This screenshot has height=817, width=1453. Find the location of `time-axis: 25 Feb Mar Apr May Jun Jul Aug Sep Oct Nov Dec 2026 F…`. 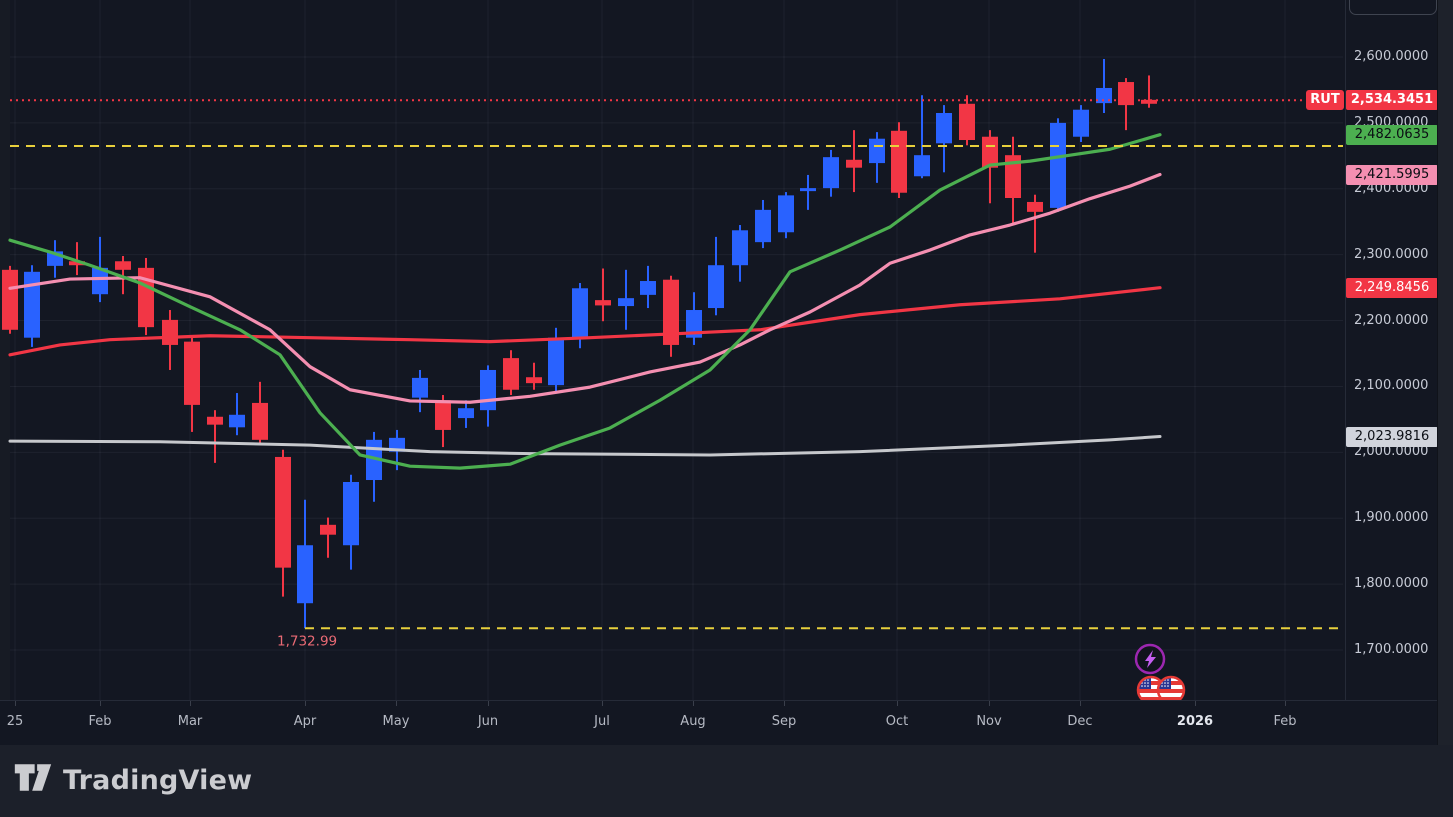

time-axis: 25 Feb Mar Apr May Jun Jul Aug Sep Oct Nov Dec 2026 F… is located at coordinates (718, 723).